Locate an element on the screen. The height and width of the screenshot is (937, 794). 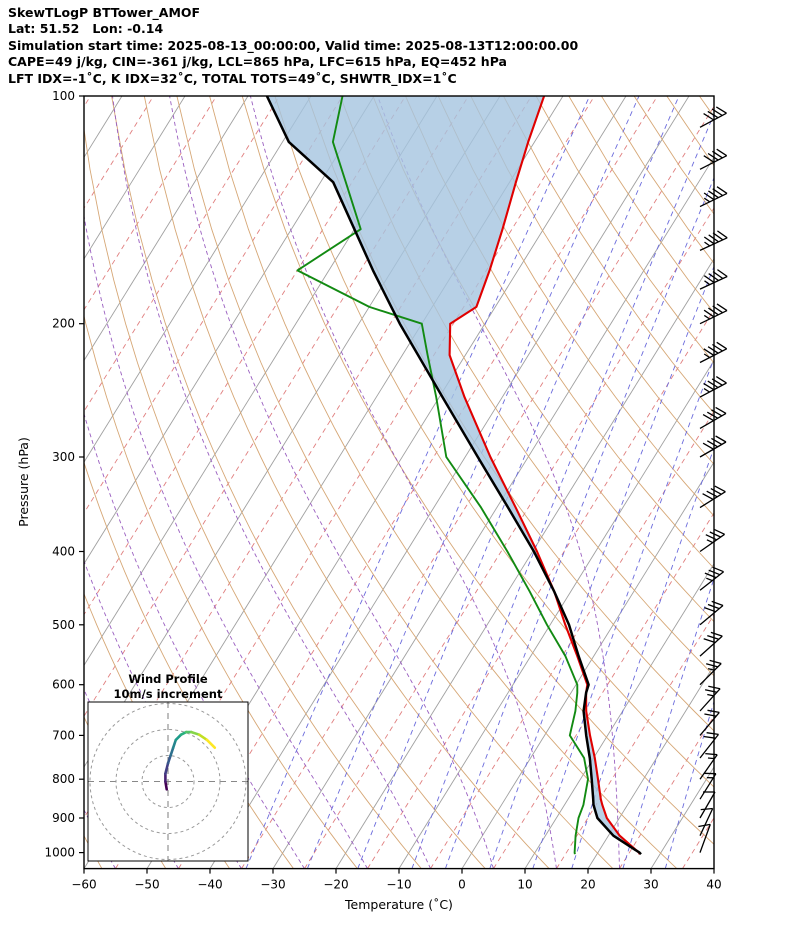
hodograph-title: Wind Profile is located at coordinates (168, 679).